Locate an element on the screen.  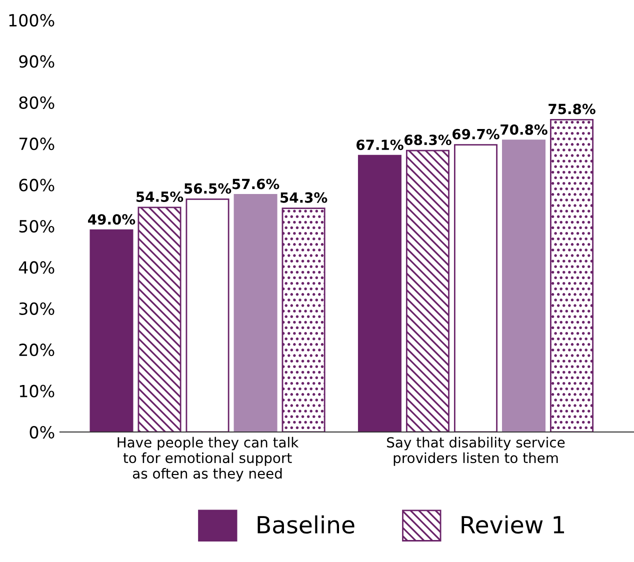
y-tick-label: 70% is located at coordinates (36, 144).